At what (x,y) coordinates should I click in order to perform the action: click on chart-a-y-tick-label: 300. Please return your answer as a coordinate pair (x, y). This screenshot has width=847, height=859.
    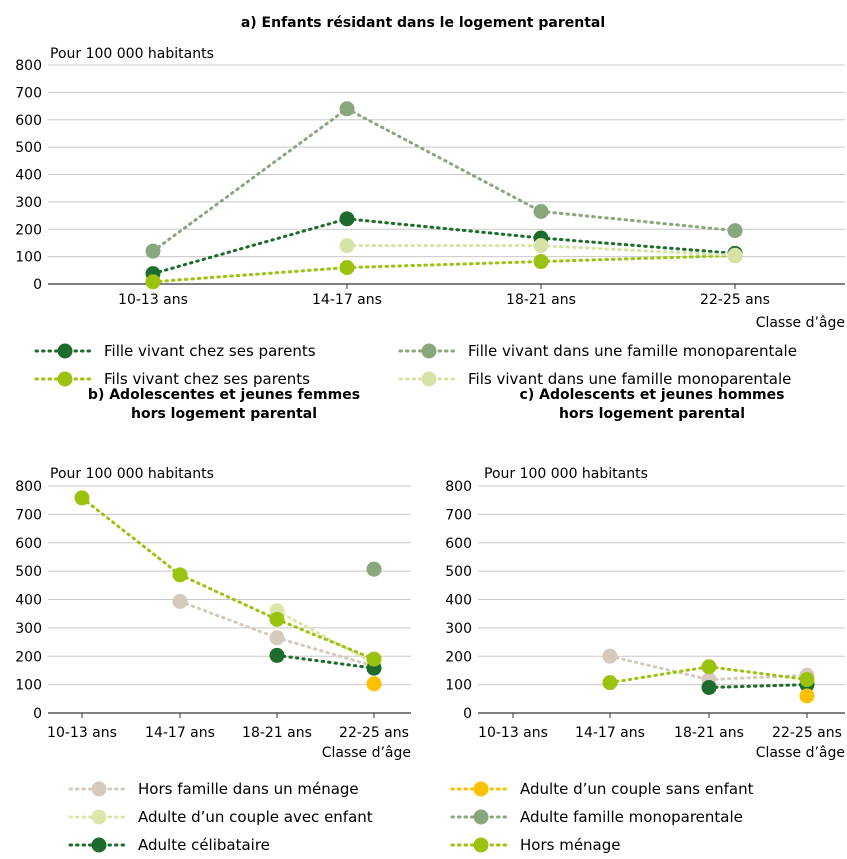
    Looking at the image, I should click on (28, 203).